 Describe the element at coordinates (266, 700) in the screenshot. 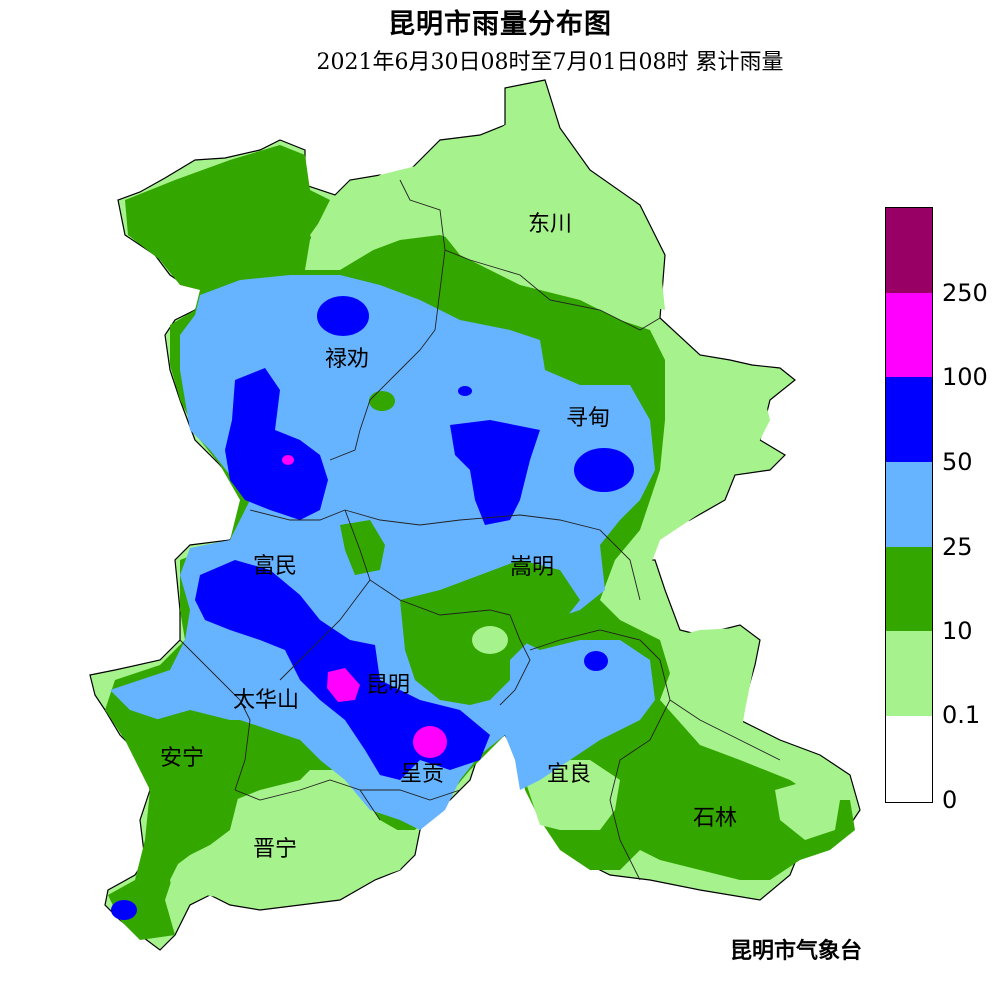

I see `place-label-taihuashan: 太华山` at that location.